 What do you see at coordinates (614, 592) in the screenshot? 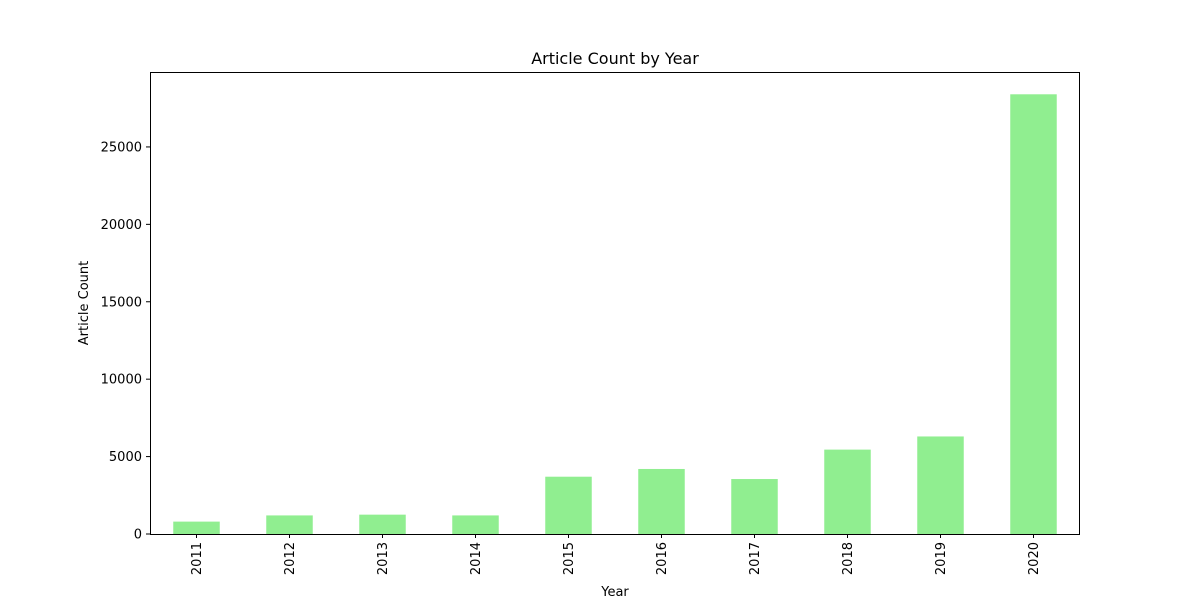
I see `x-axis-label: Year` at bounding box center [614, 592].